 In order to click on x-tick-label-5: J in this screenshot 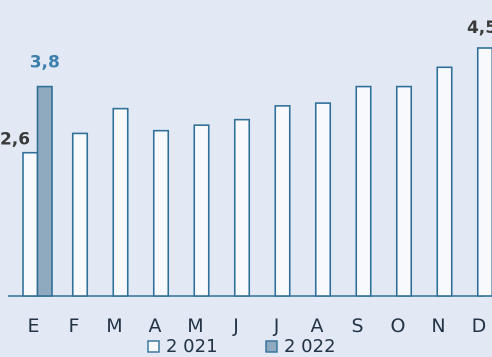, I will do `click(235, 326)`.